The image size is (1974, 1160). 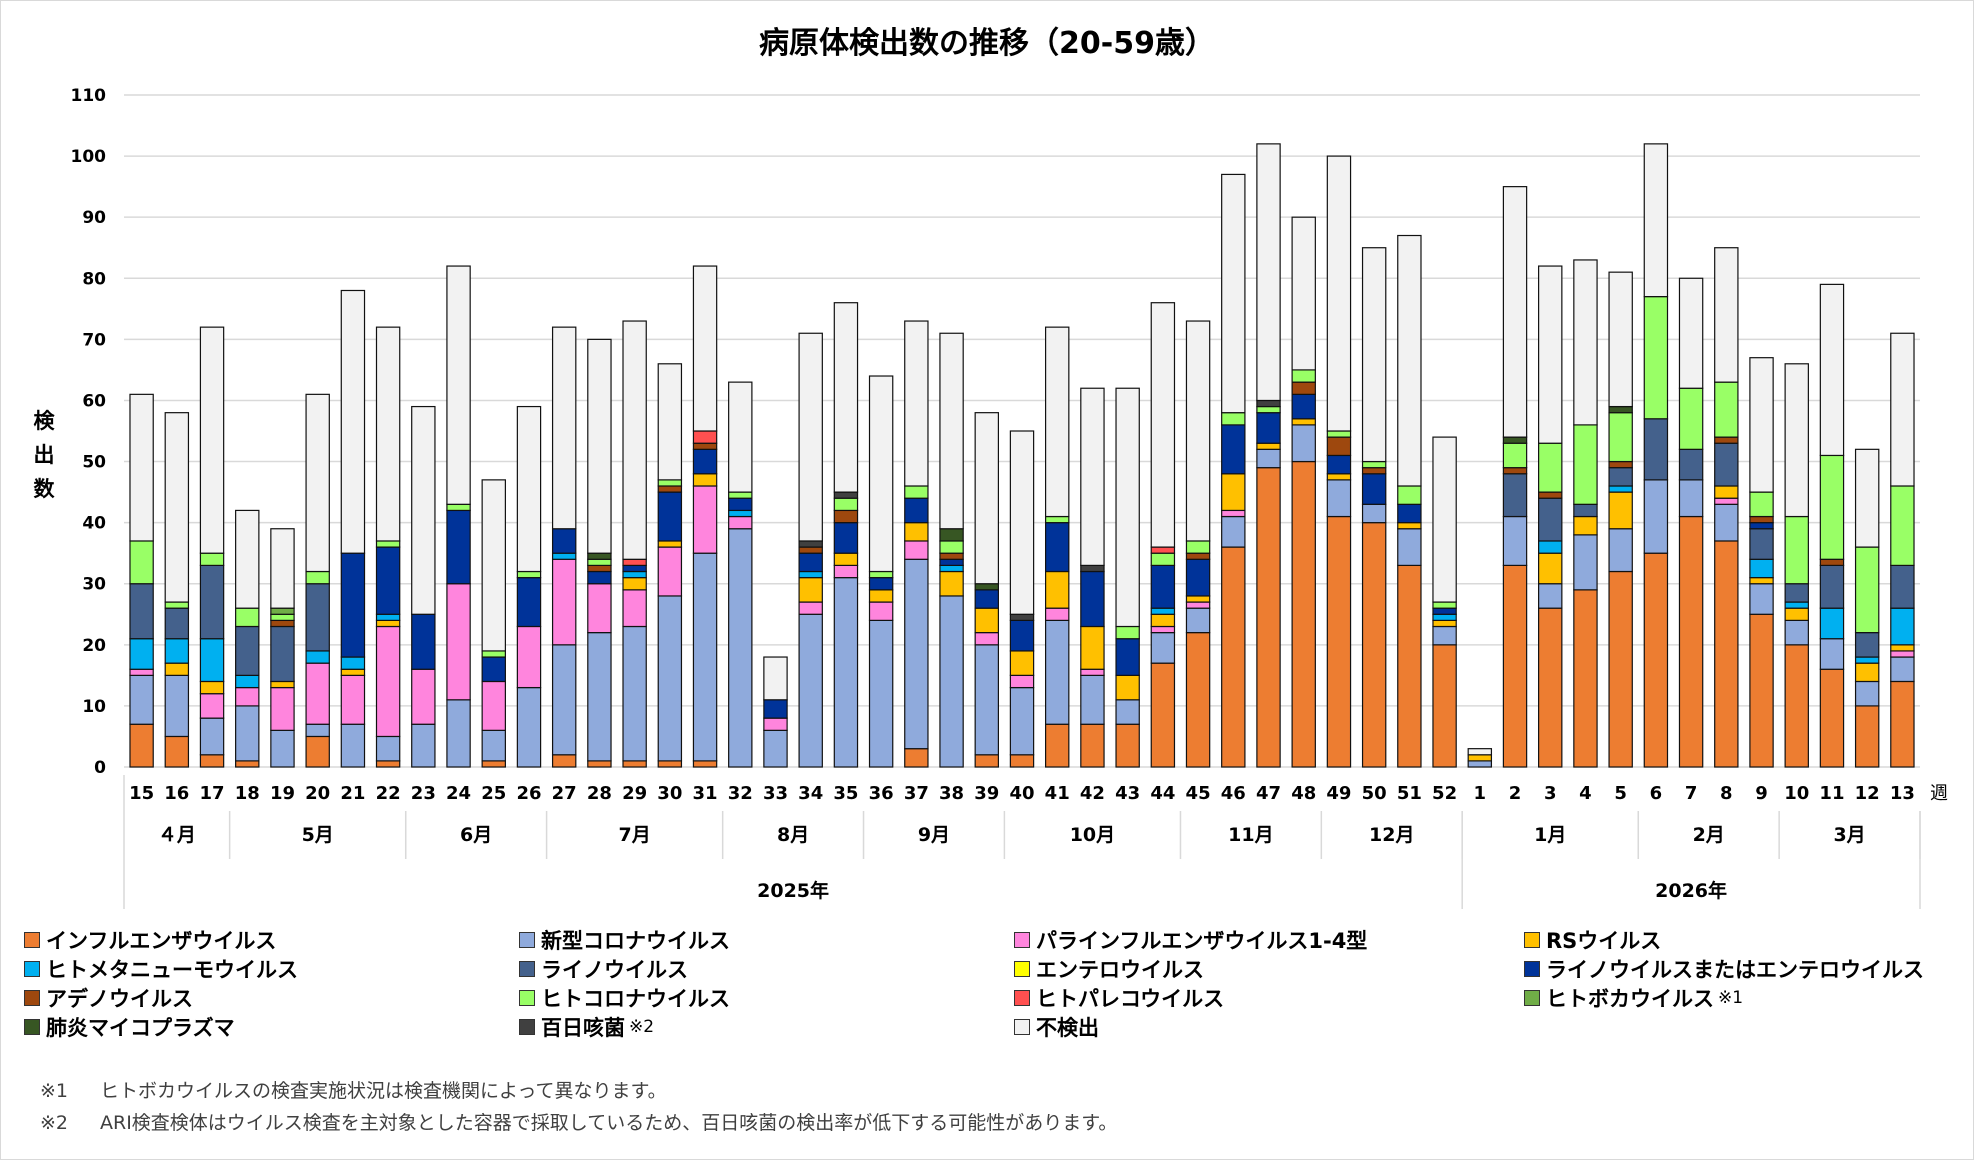 I want to click on month-label: 5月, so click(x=318, y=835).